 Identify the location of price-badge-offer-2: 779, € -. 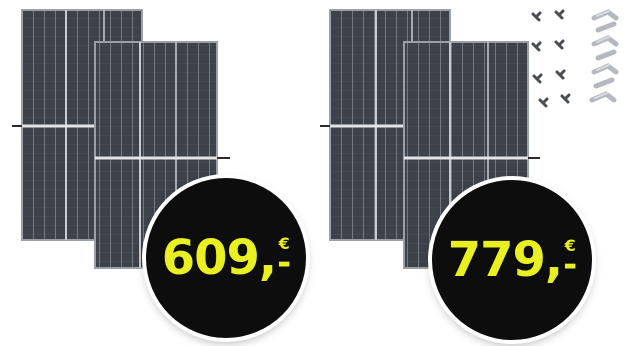
(512, 260).